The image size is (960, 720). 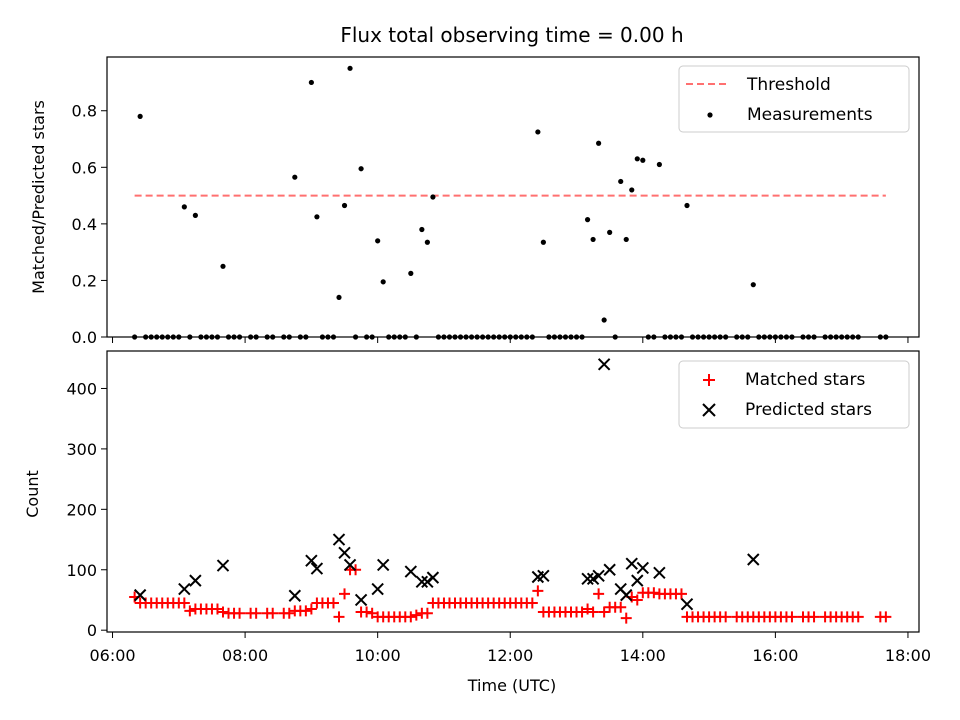 I want to click on count-legend-box, so click(x=794, y=394).